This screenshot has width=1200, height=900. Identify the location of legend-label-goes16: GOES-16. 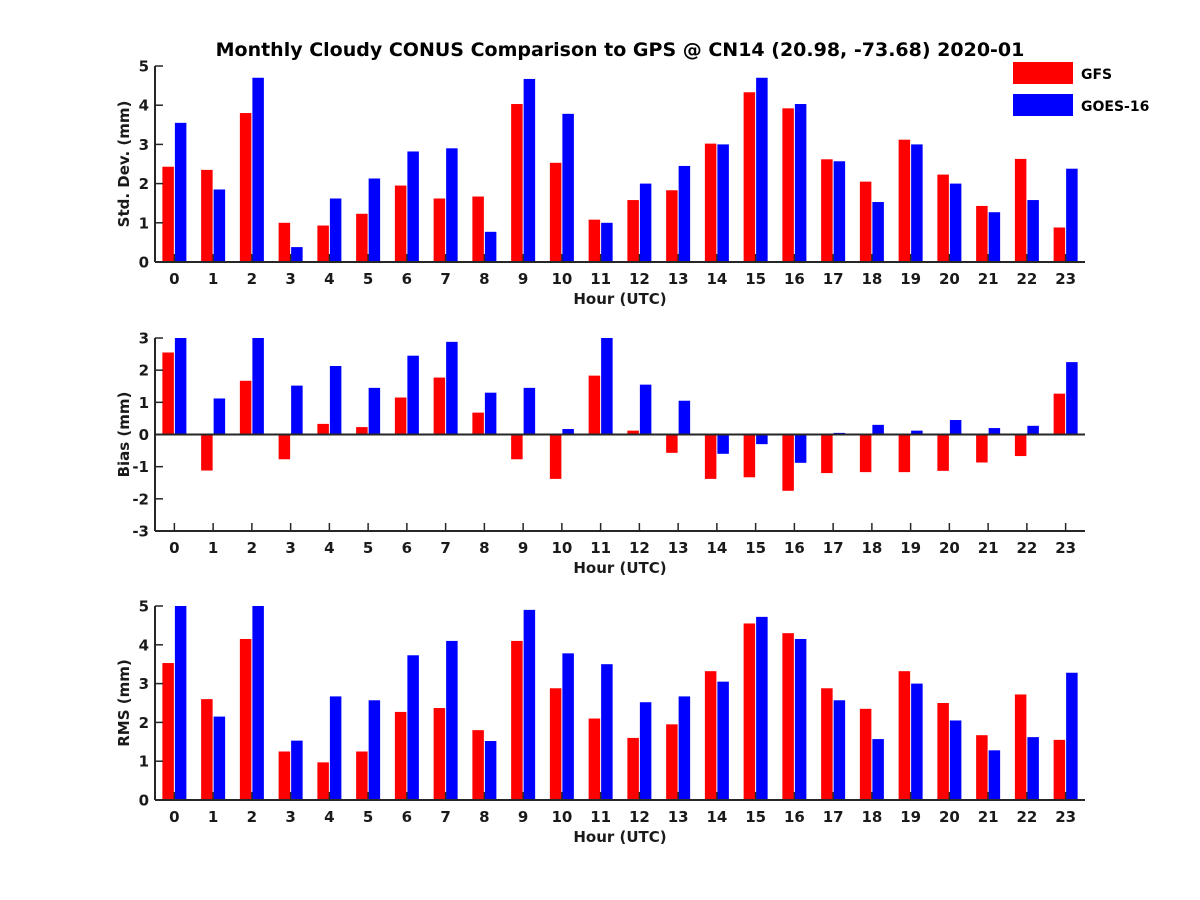
(1115, 107).